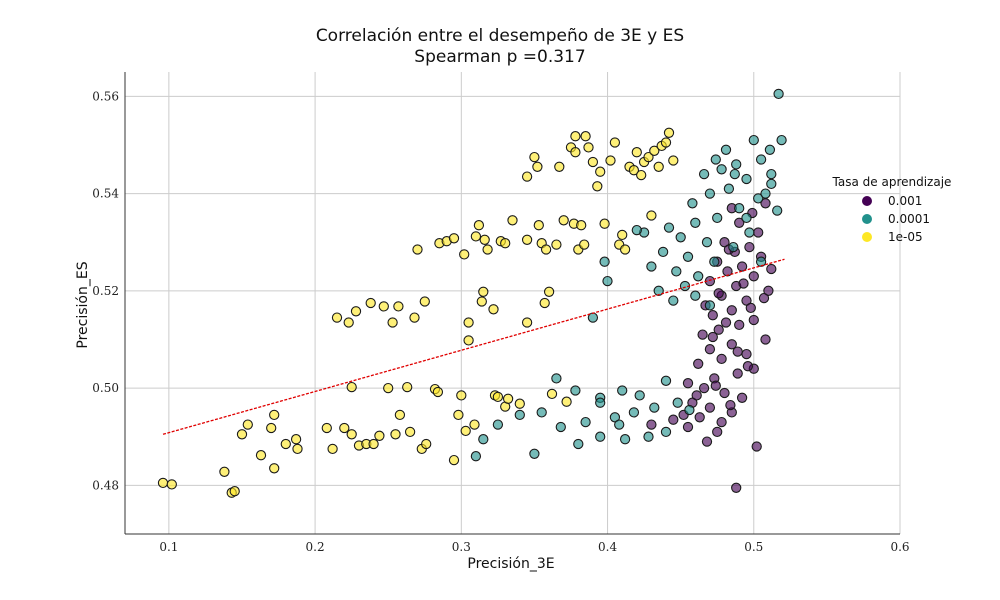 The height and width of the screenshot is (600, 1000). I want to click on y-tick-label: 0.56, so click(105, 96).